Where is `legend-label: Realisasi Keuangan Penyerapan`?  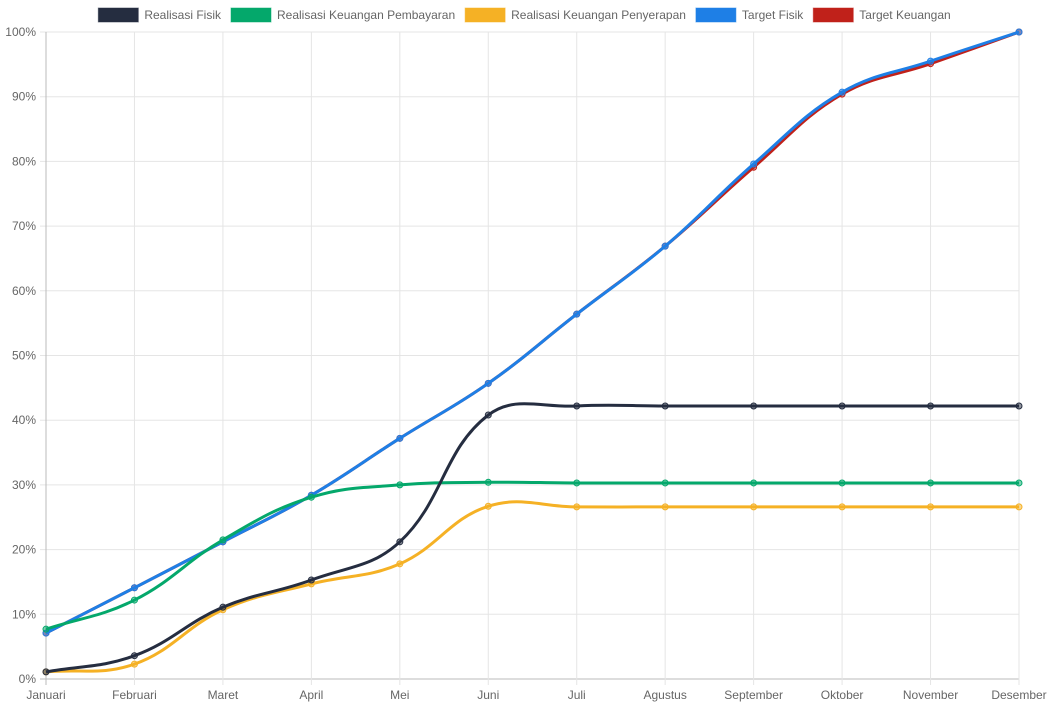 legend-label: Realisasi Keuangan Penyerapan is located at coordinates (598, 15).